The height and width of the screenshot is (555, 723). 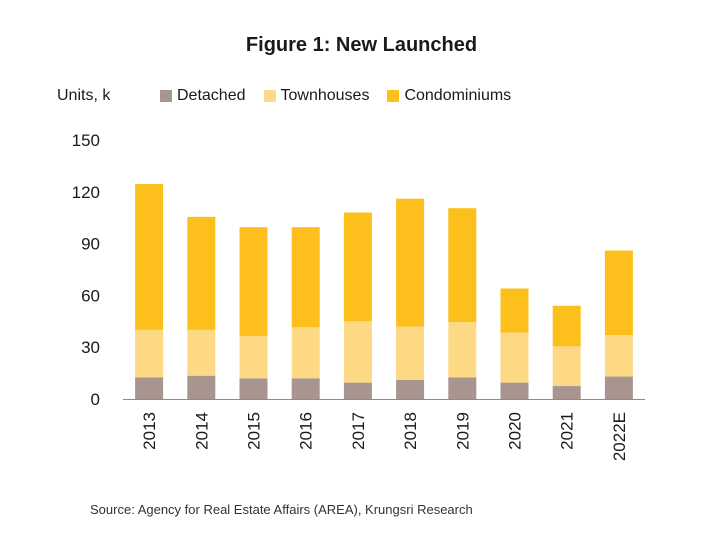 I want to click on bar-townhouses-2021, so click(x=566, y=366).